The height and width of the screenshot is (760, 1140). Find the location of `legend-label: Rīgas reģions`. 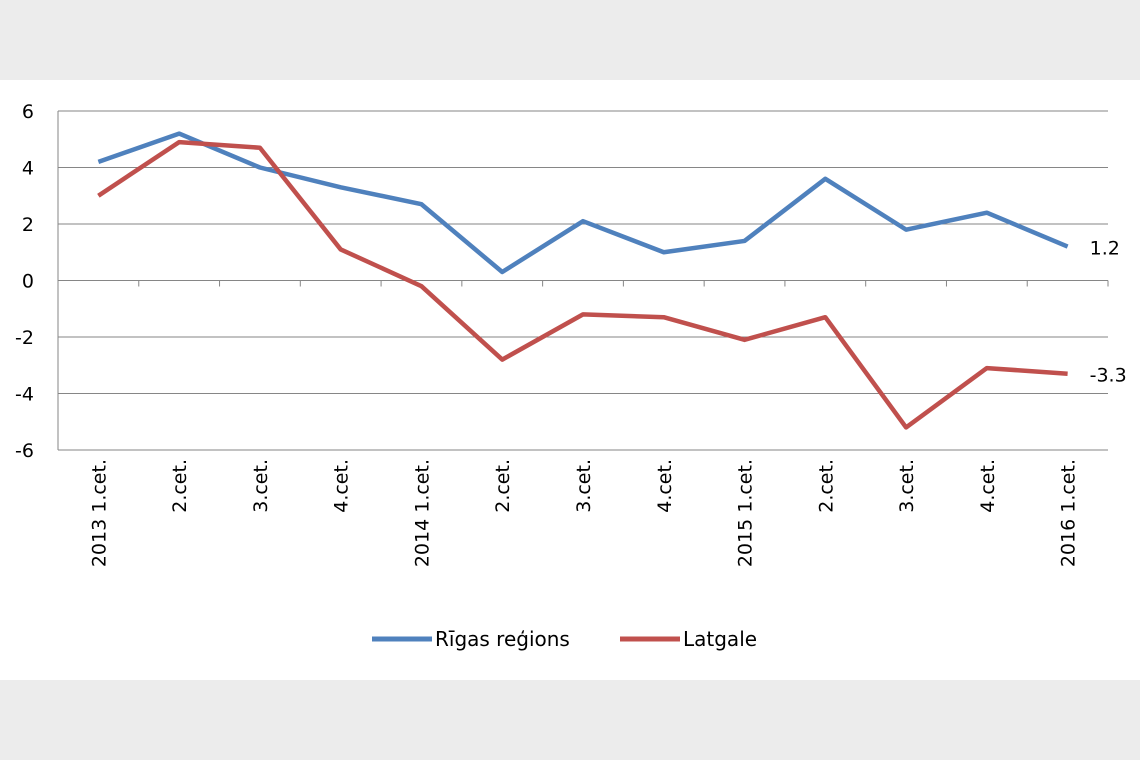

legend-label: Rīgas reģions is located at coordinates (502, 639).